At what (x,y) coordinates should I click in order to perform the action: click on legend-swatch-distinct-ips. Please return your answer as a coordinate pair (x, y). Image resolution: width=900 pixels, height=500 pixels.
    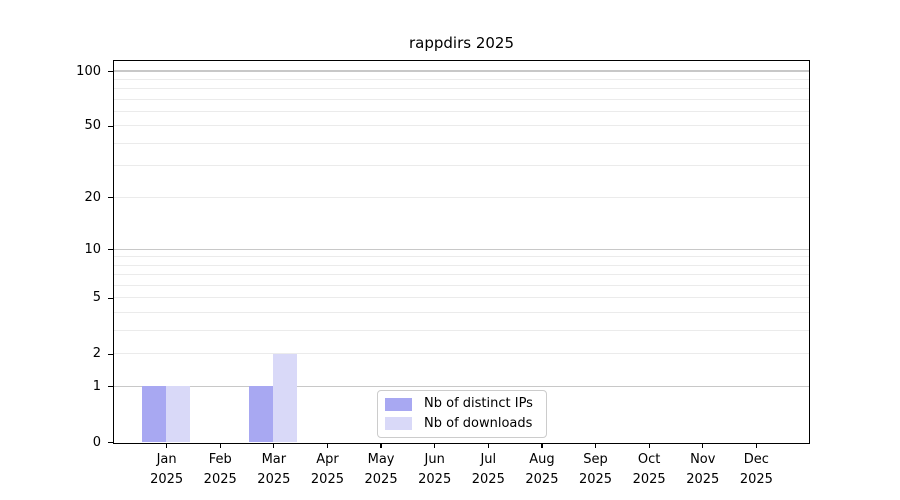
    Looking at the image, I should click on (398, 404).